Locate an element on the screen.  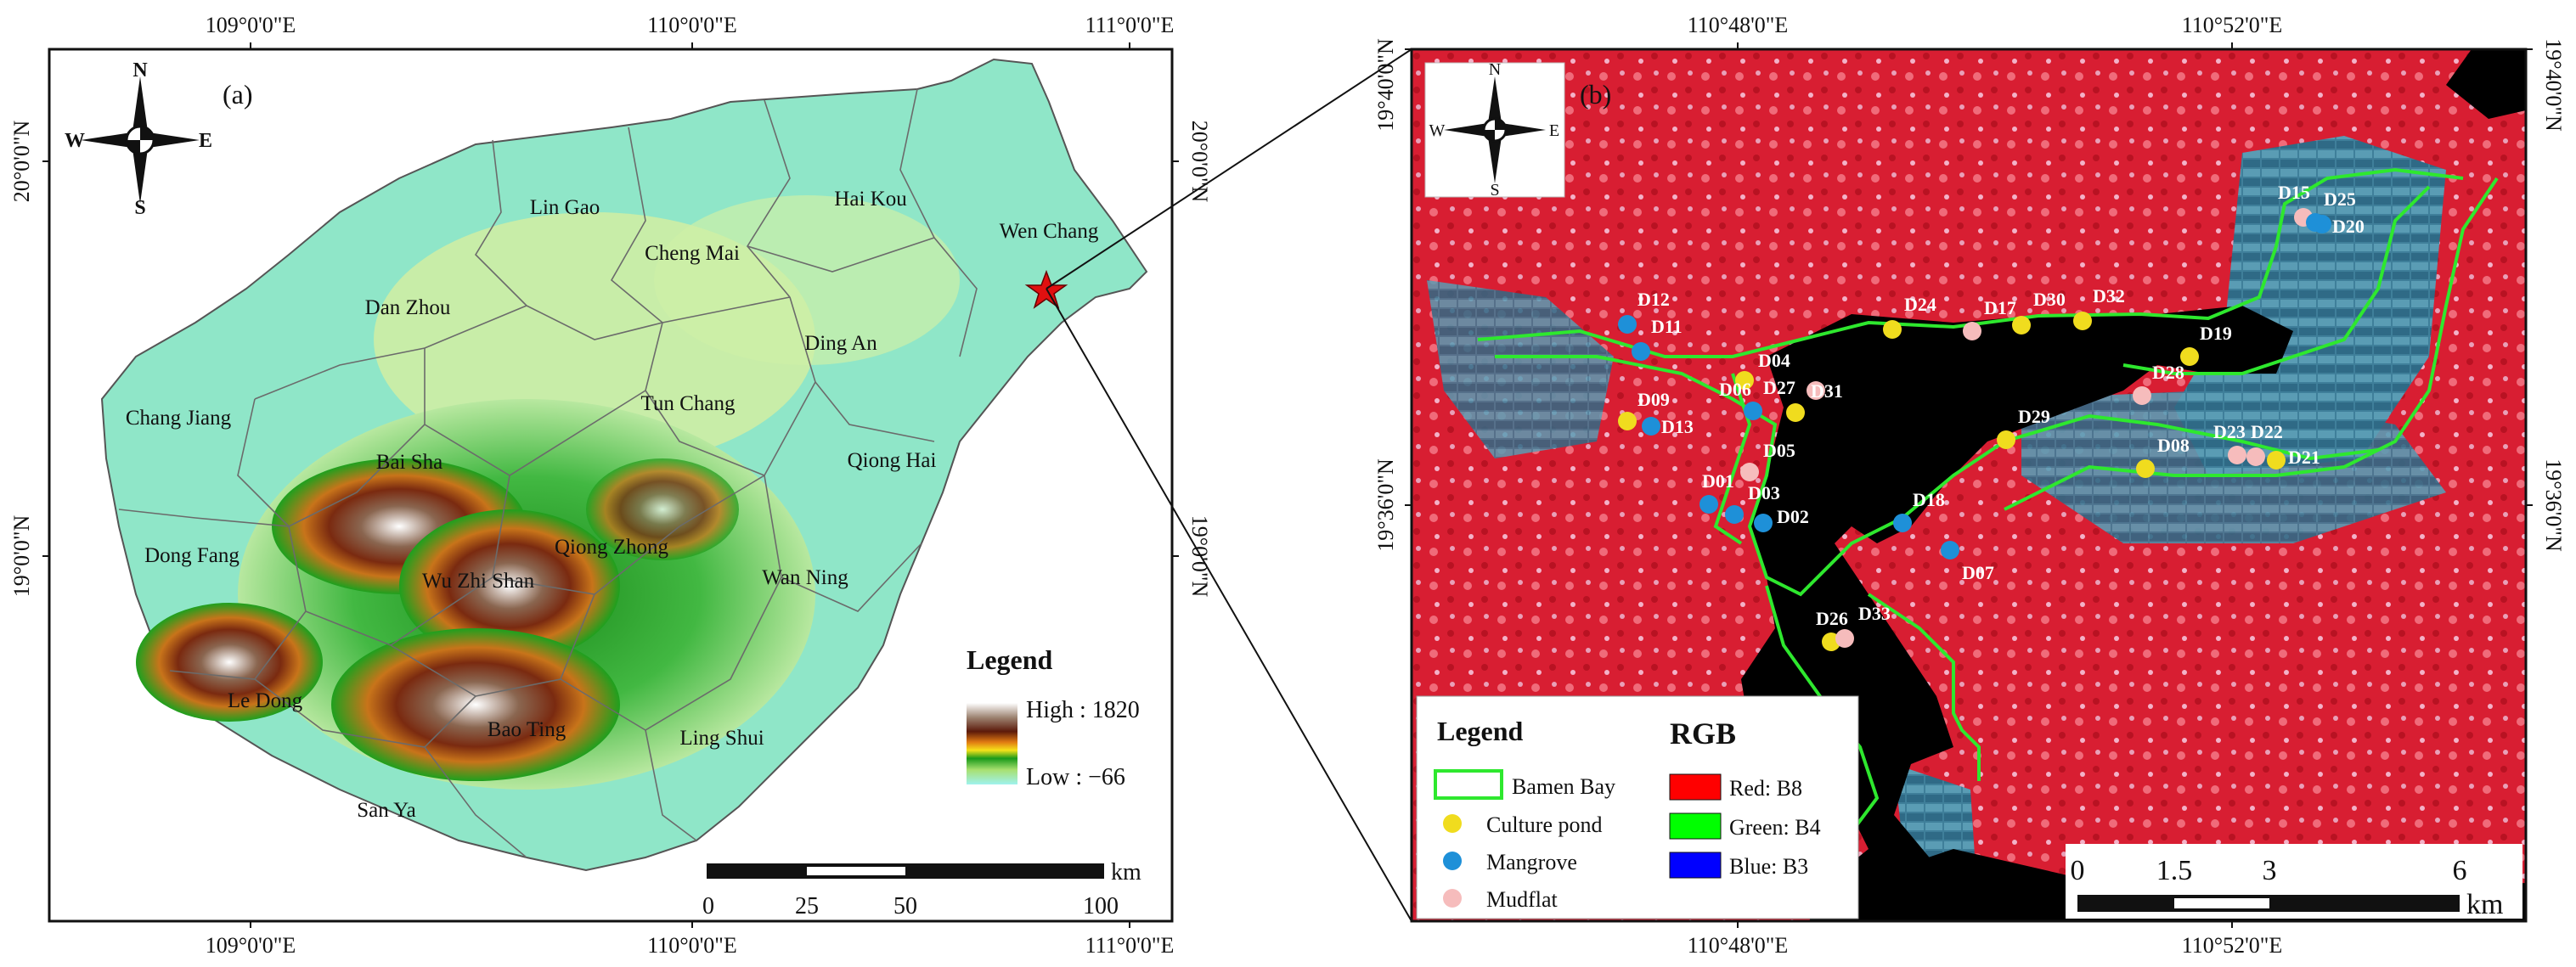
legend-low: Low : −66 is located at coordinates (1075, 777).